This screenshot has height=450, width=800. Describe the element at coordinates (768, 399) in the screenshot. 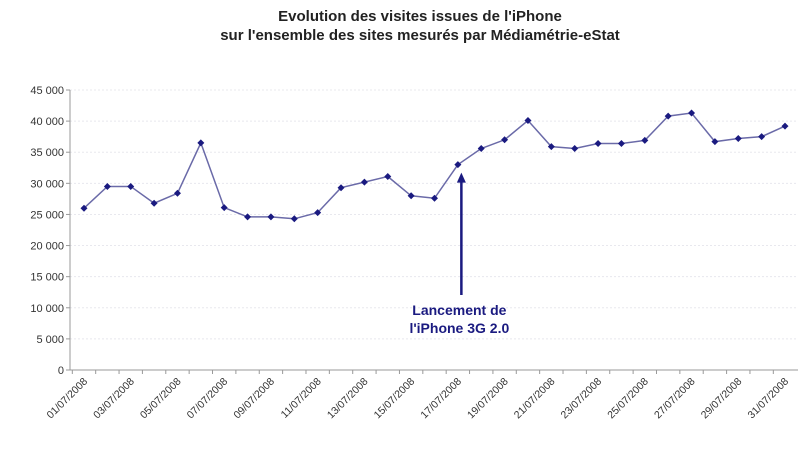

I see `x-tick-label: 31/07/2008` at that location.